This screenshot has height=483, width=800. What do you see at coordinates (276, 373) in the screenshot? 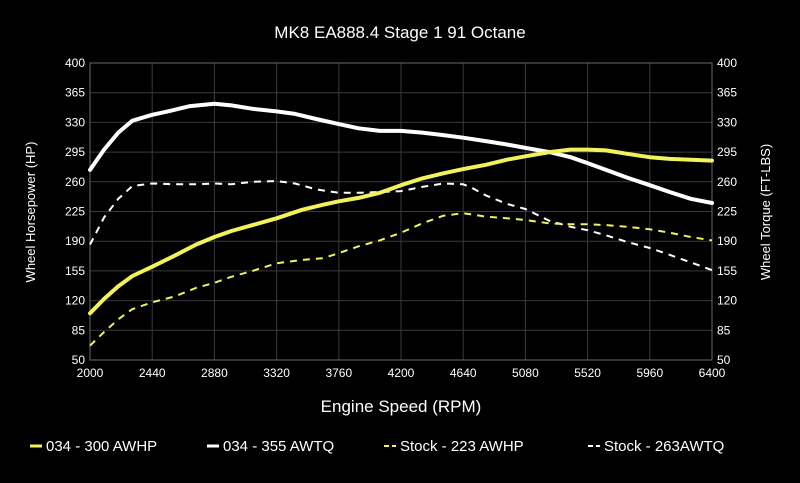
I see `x-tick-label-3: 3320` at bounding box center [276, 373].